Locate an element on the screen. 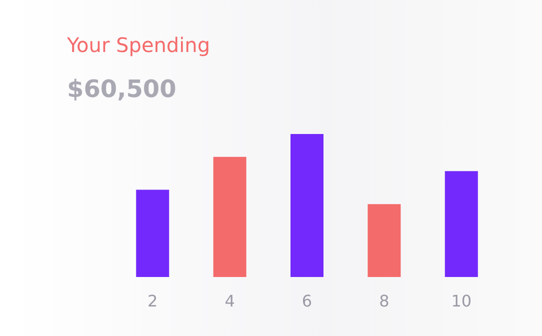  x-tick-label: 8 is located at coordinates (384, 301).